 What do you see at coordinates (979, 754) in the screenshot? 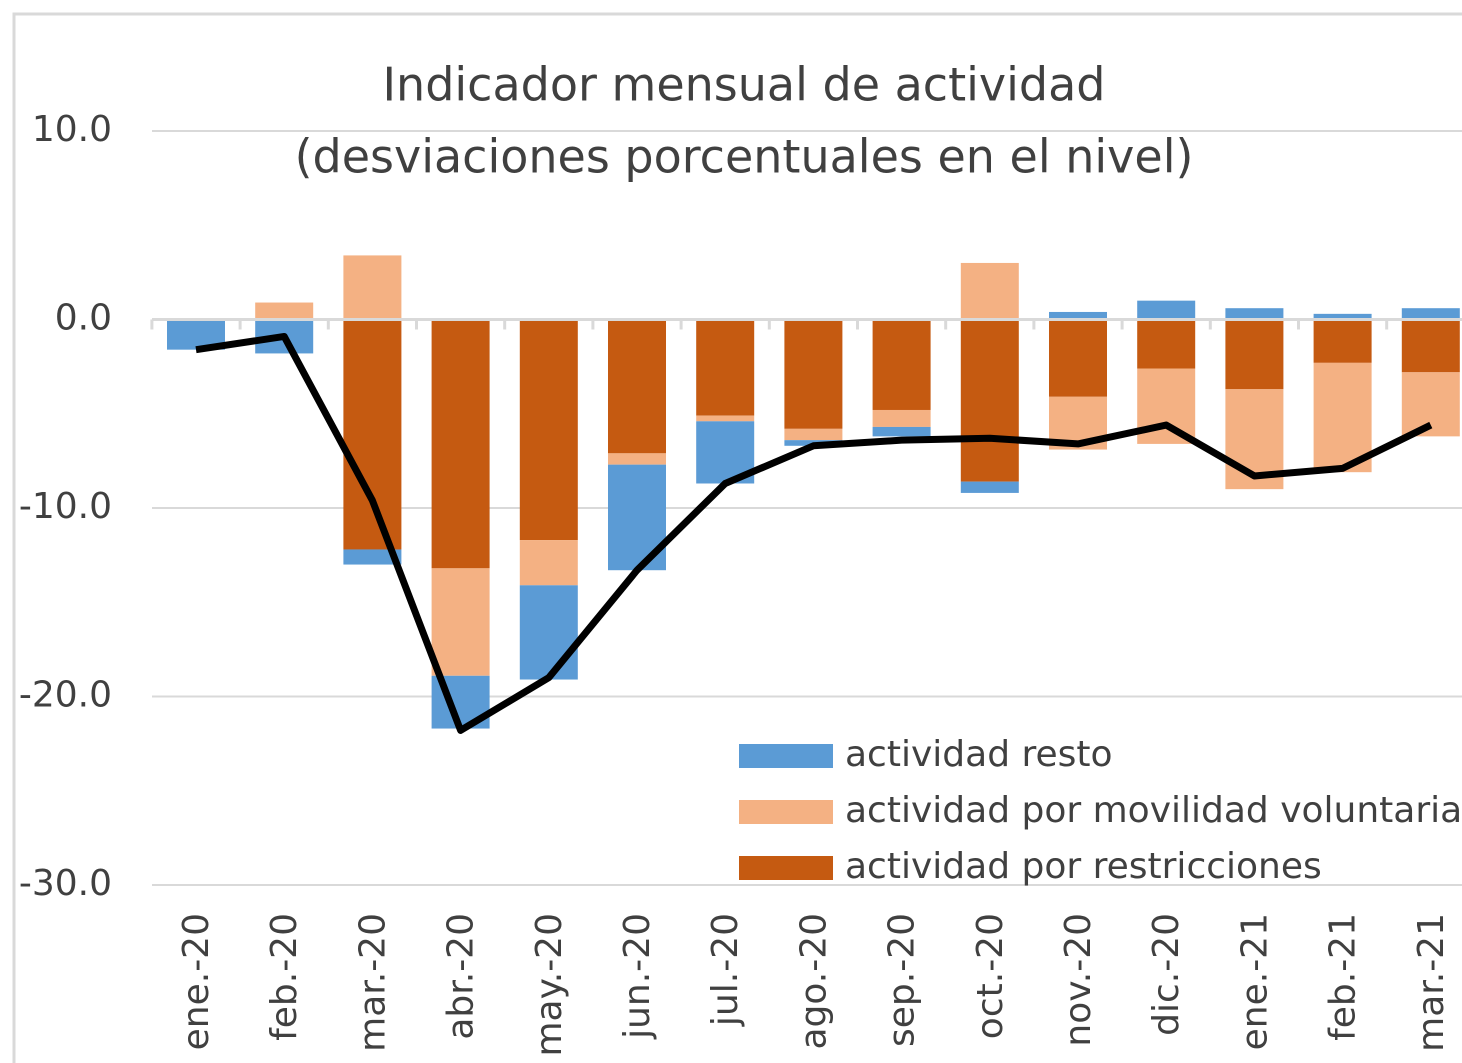
I see `legend-label: actividad resto` at bounding box center [979, 754].